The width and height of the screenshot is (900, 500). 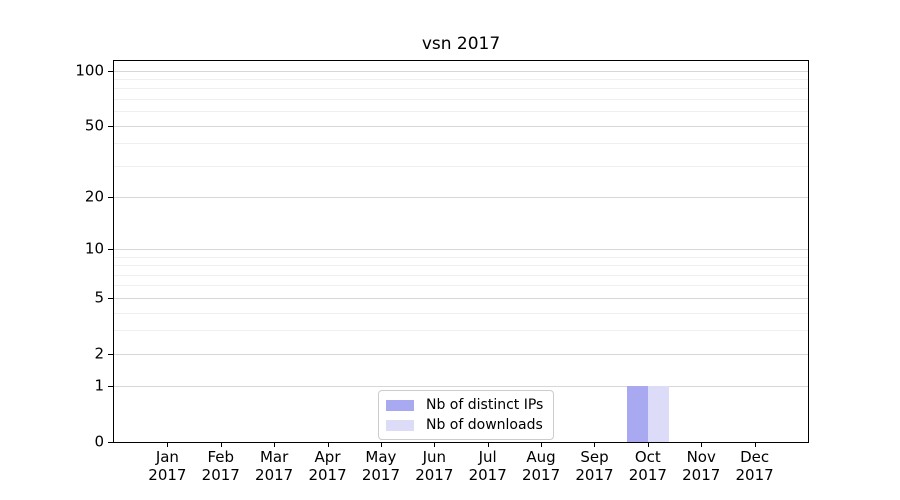 What do you see at coordinates (94, 125) in the screenshot?
I see `y-axis-tick-label: 50` at bounding box center [94, 125].